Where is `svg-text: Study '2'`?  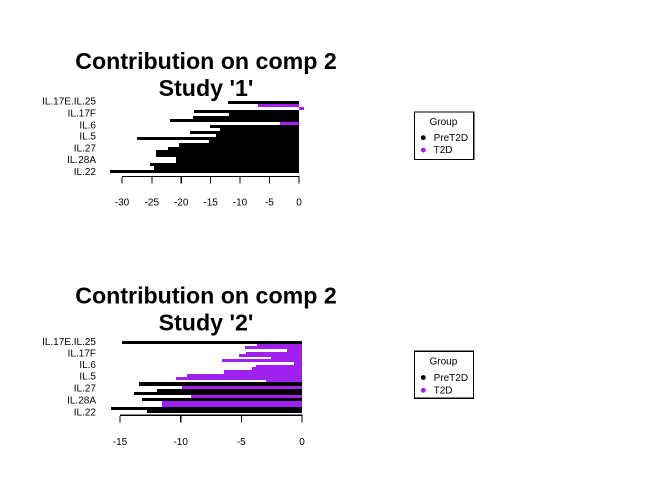
svg-text: Study '2' is located at coordinates (206, 323).